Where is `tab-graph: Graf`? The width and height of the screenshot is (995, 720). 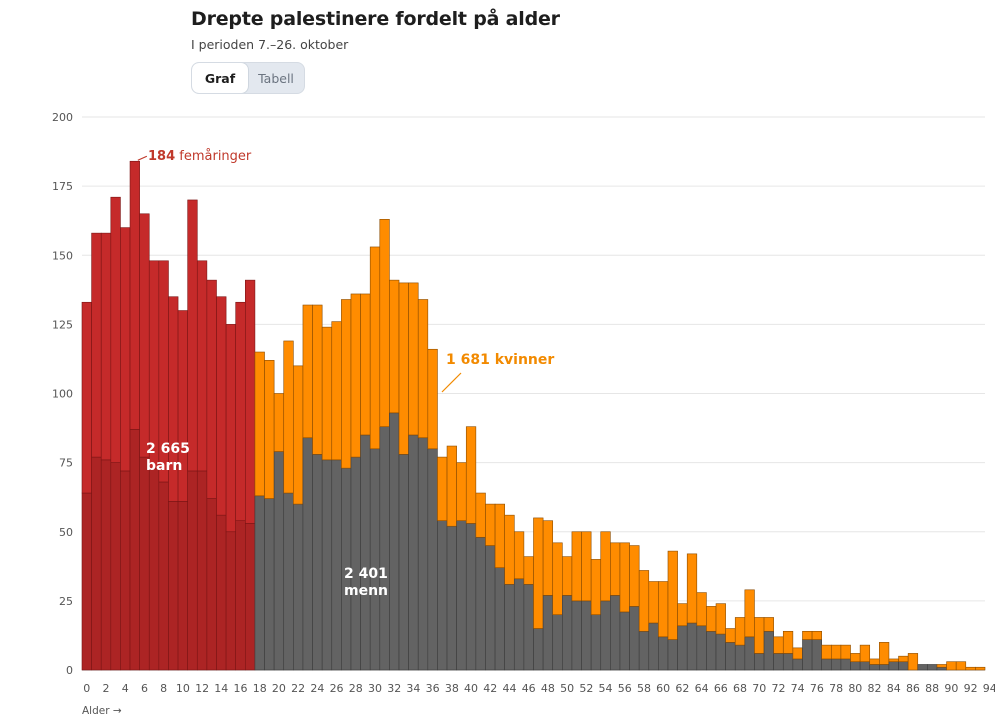
tab-graph: Graf is located at coordinates (220, 78).